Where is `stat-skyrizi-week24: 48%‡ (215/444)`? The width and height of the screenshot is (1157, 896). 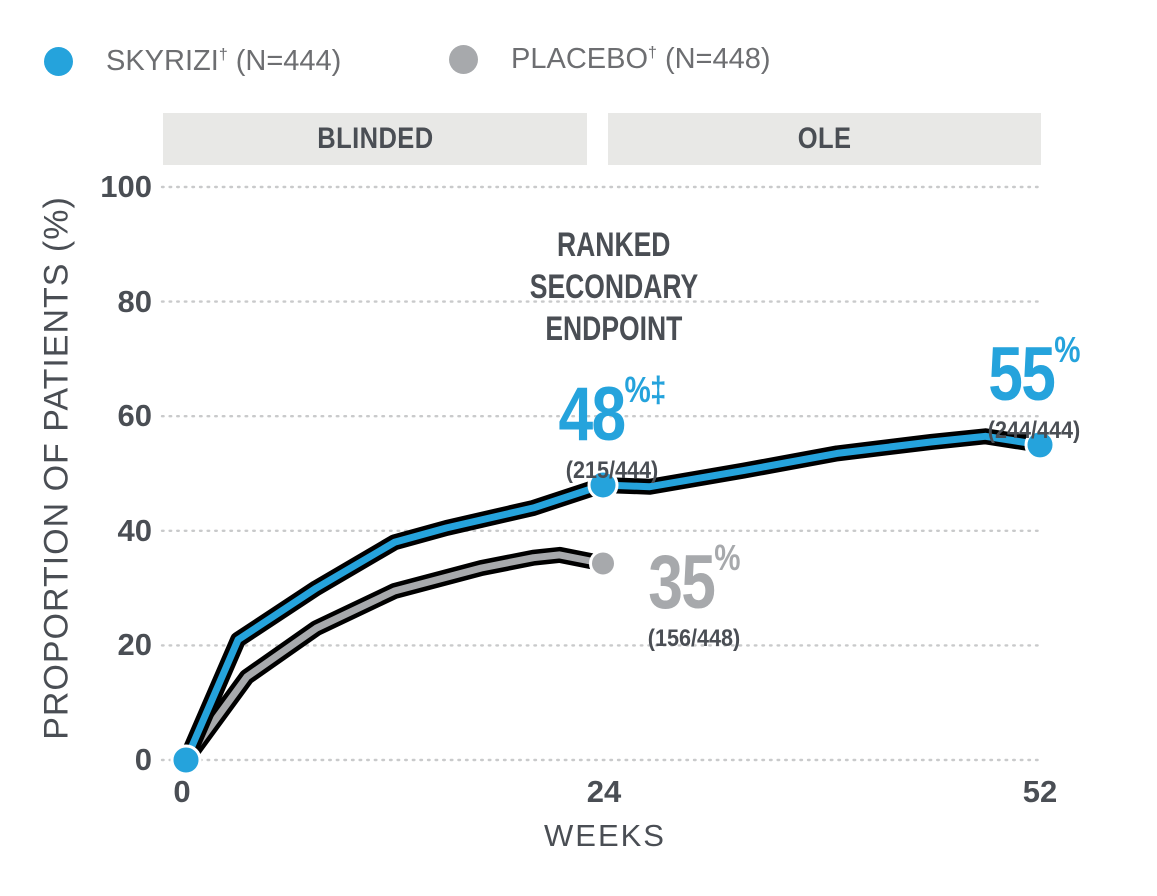
stat-skyrizi-week24: 48%‡ (215/444) is located at coordinates (612, 428).